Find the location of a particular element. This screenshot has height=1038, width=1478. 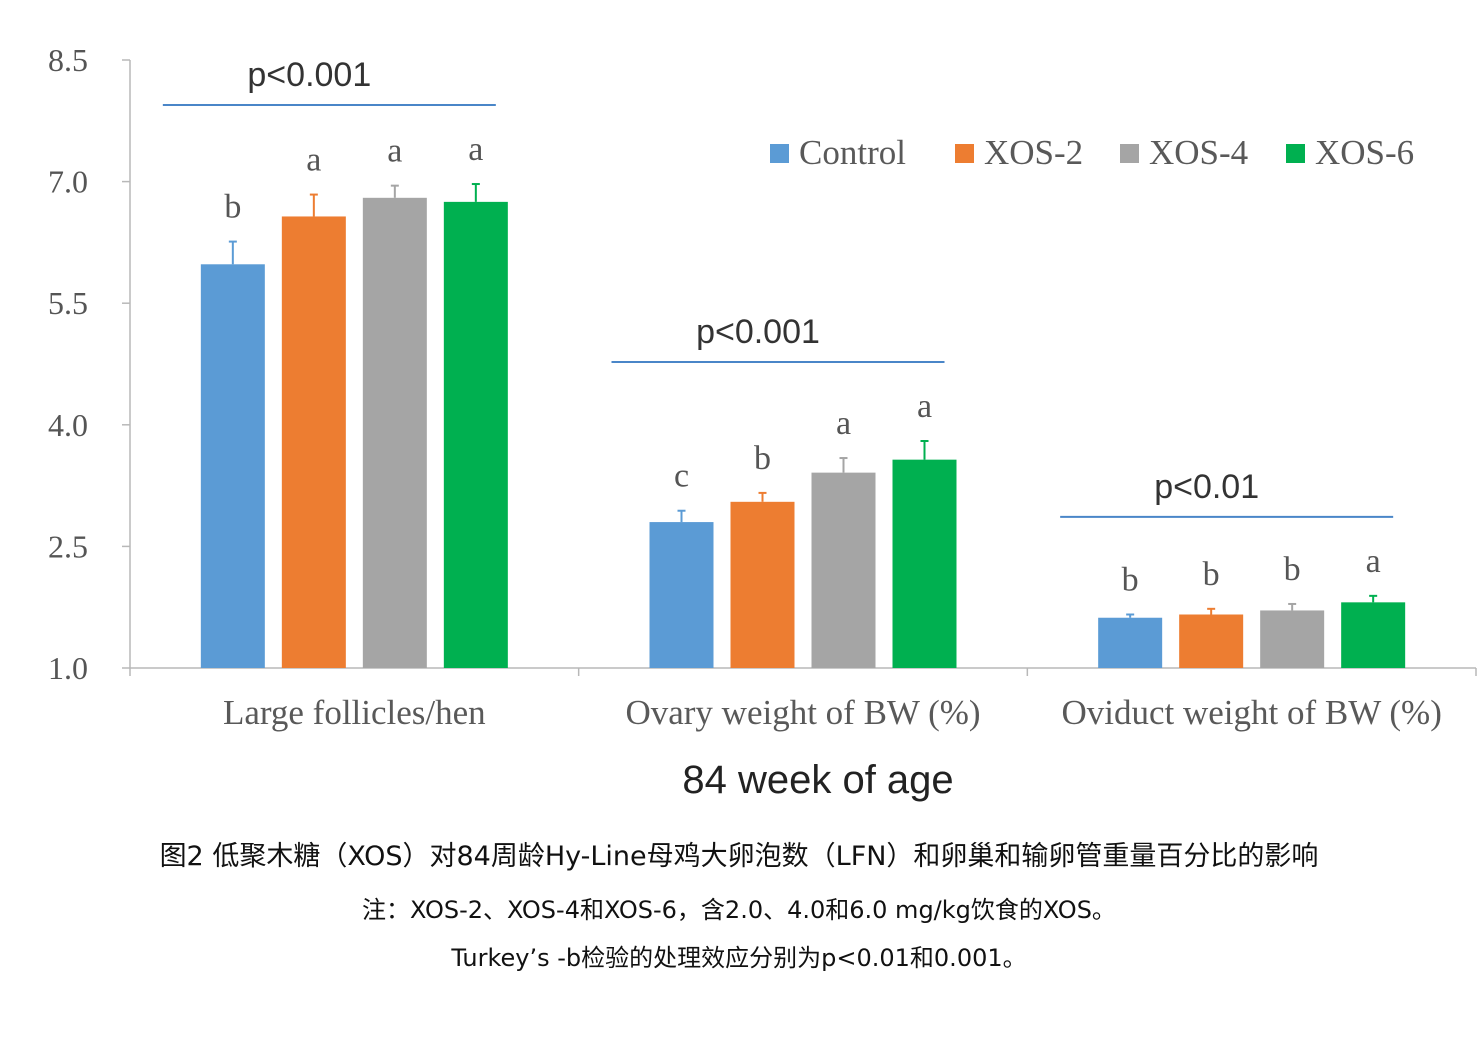

y-tick-label: 5.5 is located at coordinates (68, 303).